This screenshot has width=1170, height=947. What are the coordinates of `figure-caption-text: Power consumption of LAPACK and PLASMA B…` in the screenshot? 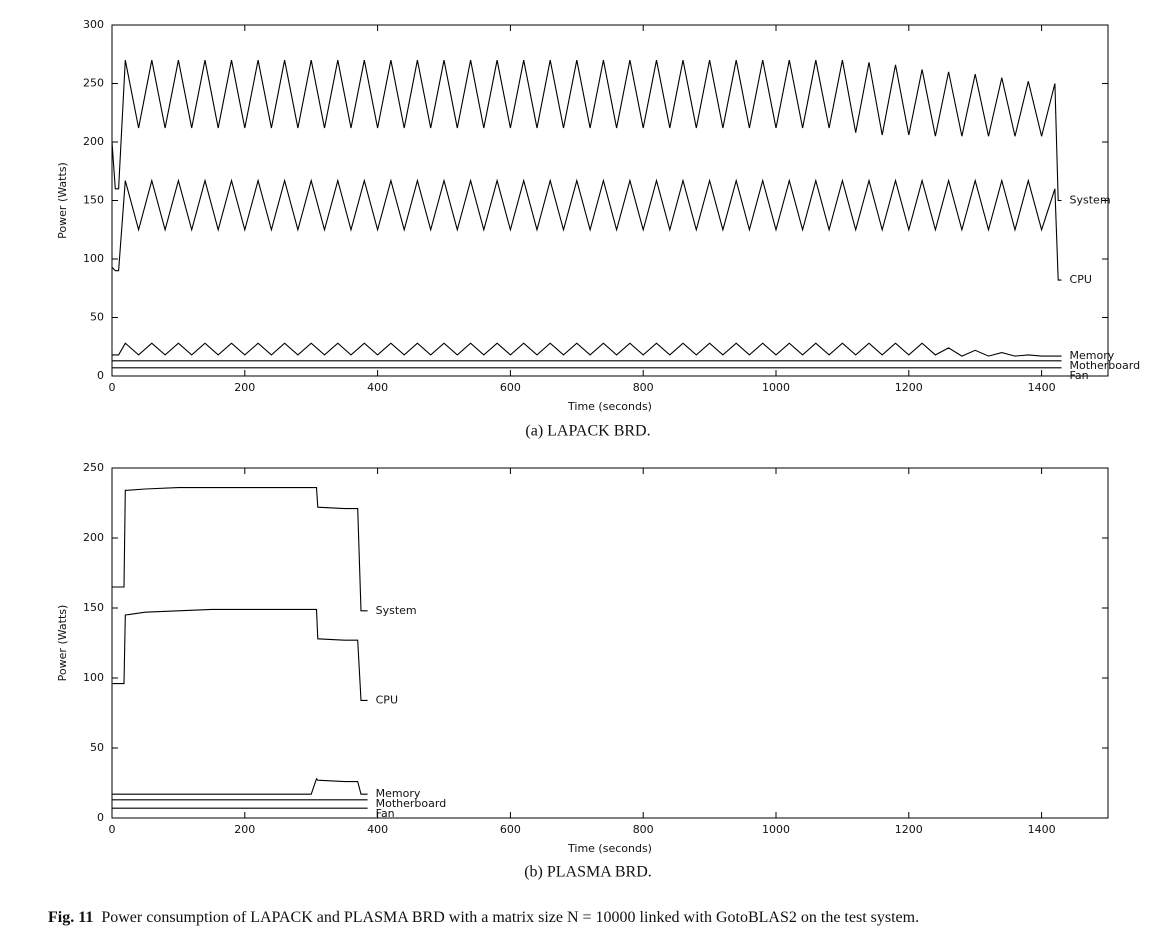 It's located at (510, 917).